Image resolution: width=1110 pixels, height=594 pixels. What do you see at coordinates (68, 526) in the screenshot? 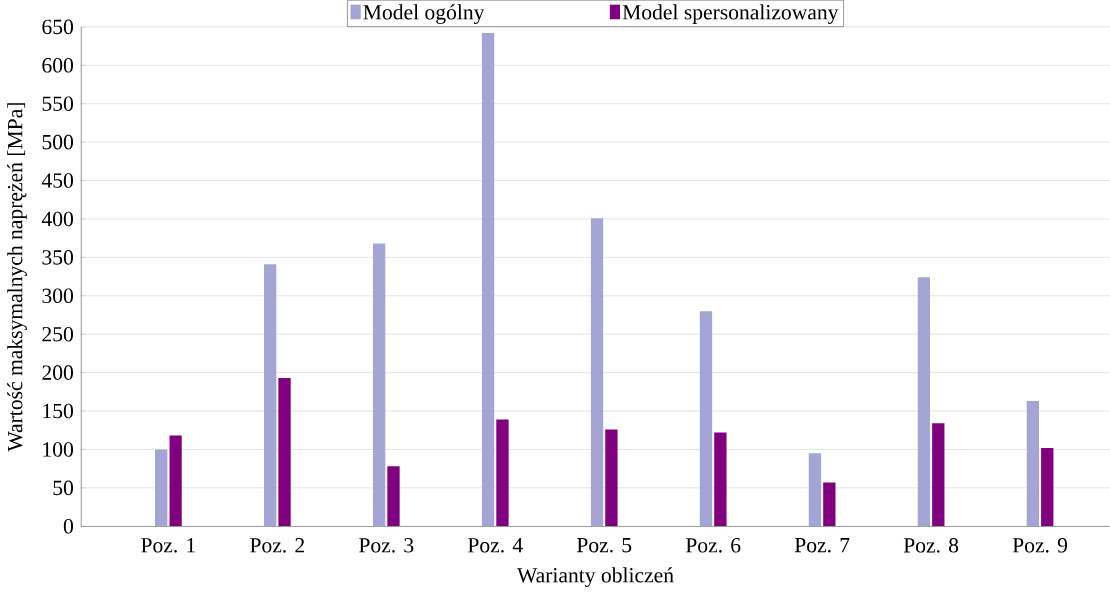
I see `y-tick-label: 0` at bounding box center [68, 526].